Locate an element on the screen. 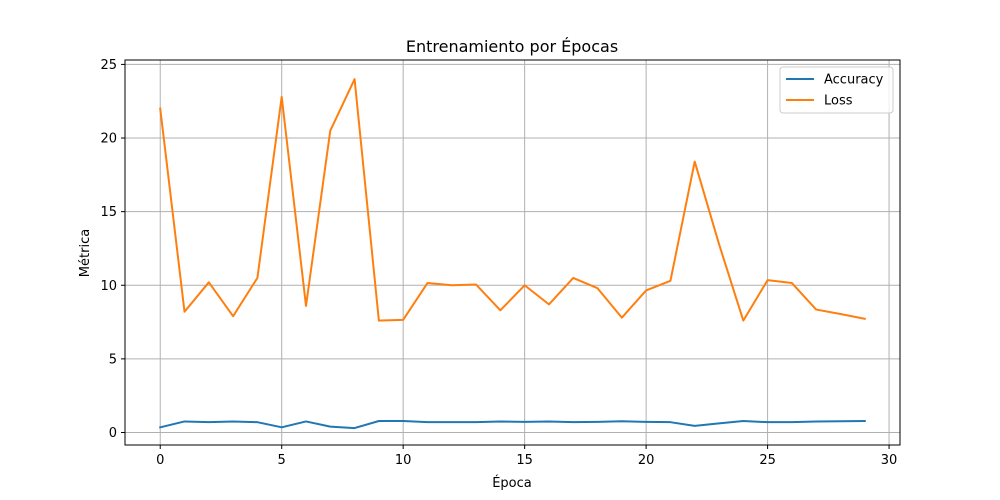  x-tick-label: 15 is located at coordinates (524, 460).